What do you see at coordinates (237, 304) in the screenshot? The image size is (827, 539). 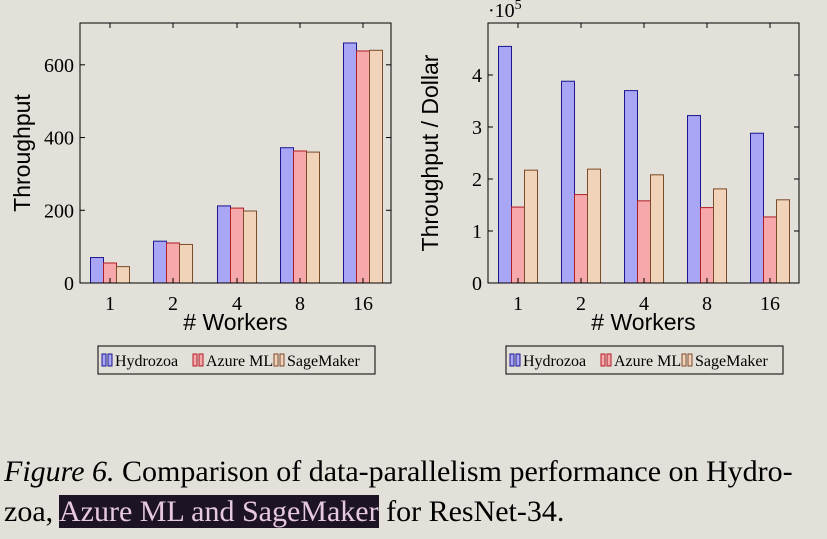 I see `chart1-xtick-label: 4` at bounding box center [237, 304].